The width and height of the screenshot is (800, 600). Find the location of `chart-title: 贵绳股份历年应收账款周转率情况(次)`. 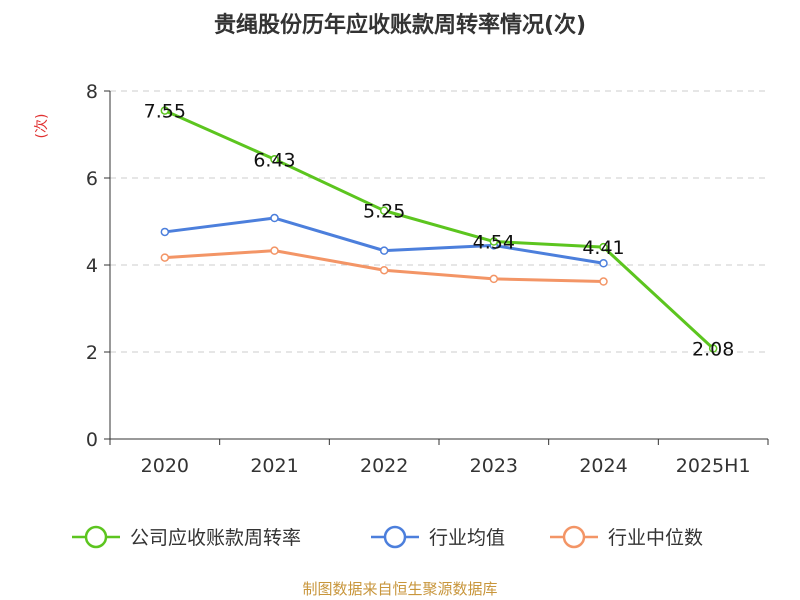

chart-title: 贵绳股份历年应收账款周转率情况(次) is located at coordinates (400, 25).